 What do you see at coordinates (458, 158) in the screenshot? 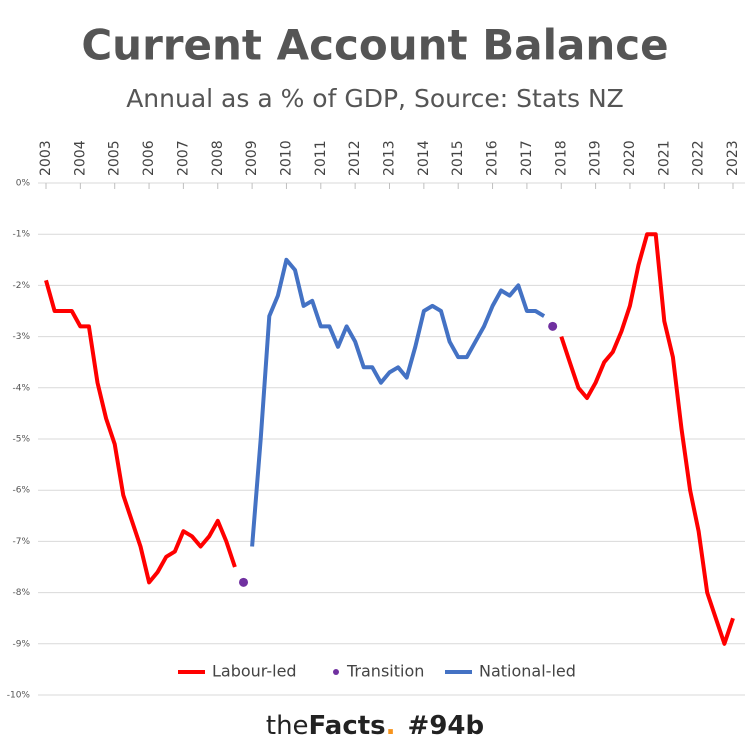
I see `x-tick-label: 2015` at bounding box center [458, 158].